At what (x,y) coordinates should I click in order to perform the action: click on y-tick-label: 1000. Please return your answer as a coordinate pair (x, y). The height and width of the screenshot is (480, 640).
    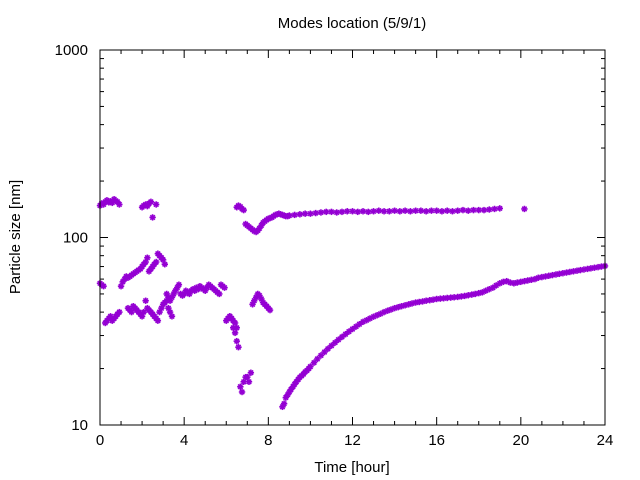
    Looking at the image, I should click on (71, 50).